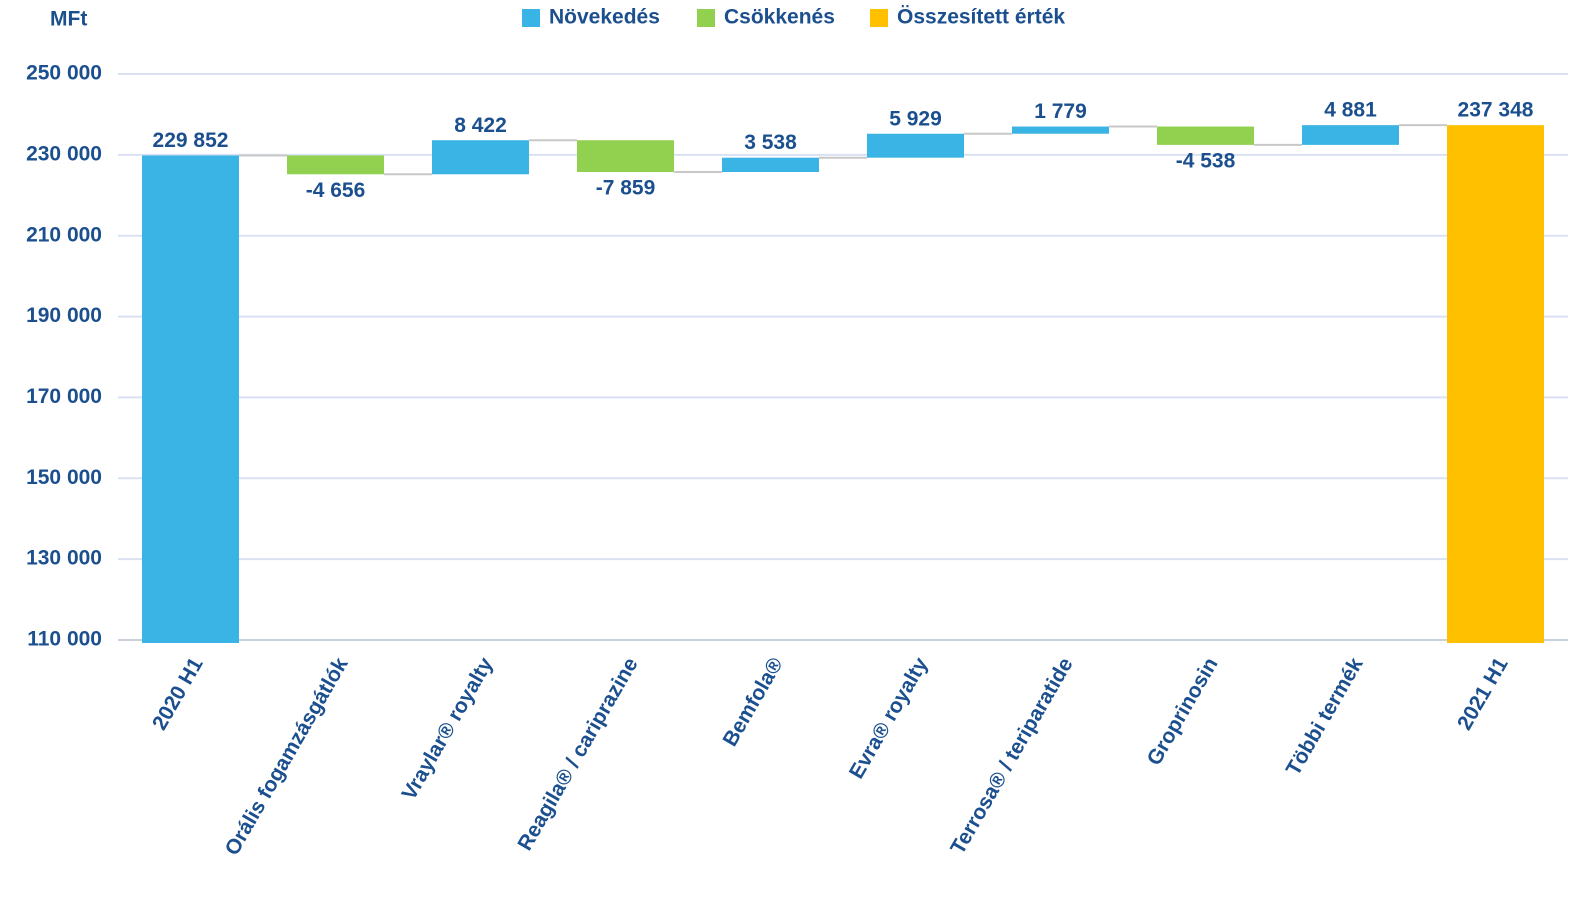  I want to click on y-tick-label: 130 000, so click(64, 558).